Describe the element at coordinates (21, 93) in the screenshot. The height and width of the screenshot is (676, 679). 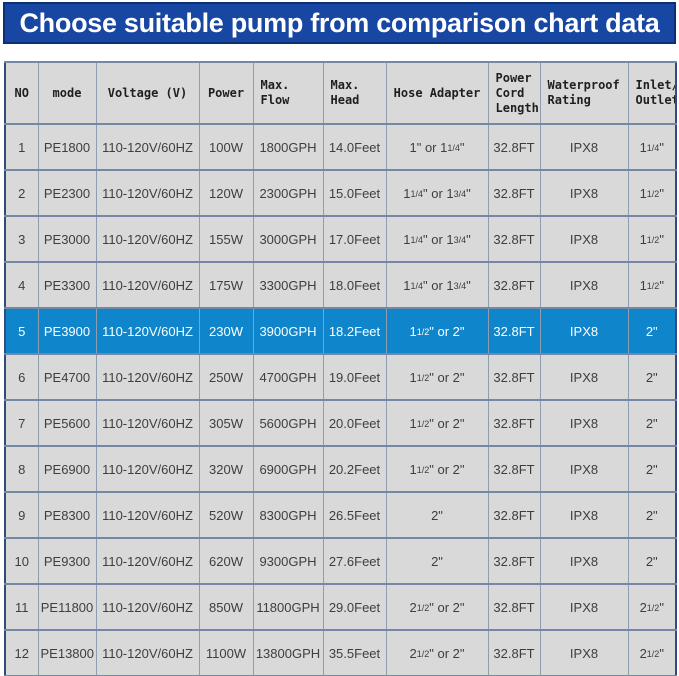
I see `column-header-no: NO` at that location.